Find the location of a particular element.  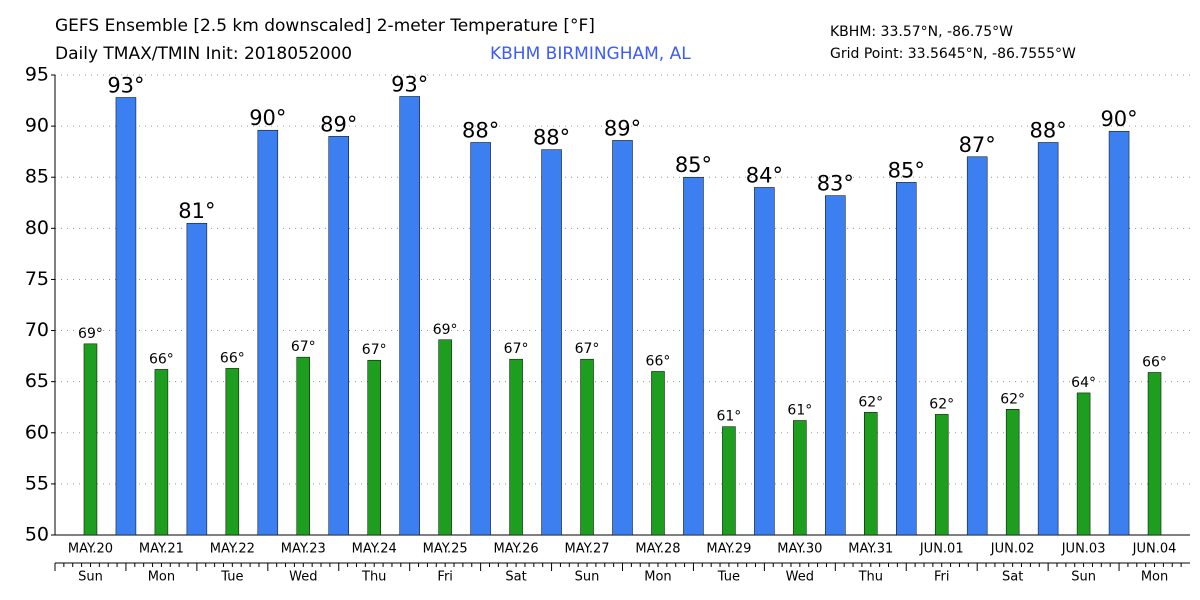

y-tick-label: 65 is located at coordinates (37, 381).